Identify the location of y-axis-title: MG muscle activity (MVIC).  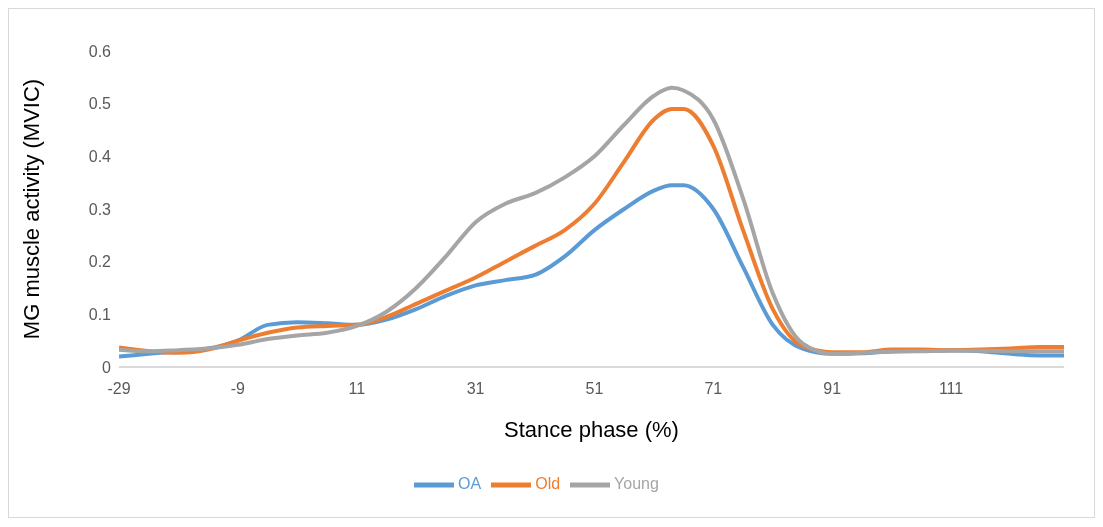
(31, 209).